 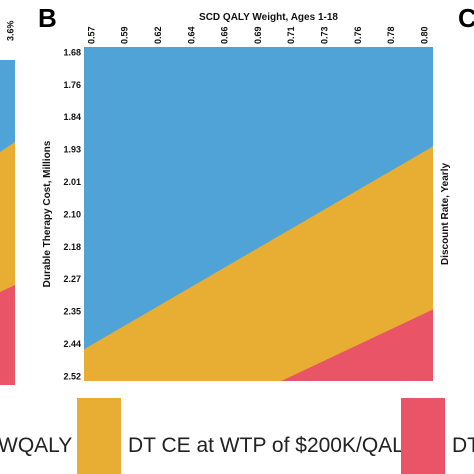 What do you see at coordinates (268, 17) in the screenshot?
I see `x-axis-label: SCD QALY Weight, Ages 1-18` at bounding box center [268, 17].